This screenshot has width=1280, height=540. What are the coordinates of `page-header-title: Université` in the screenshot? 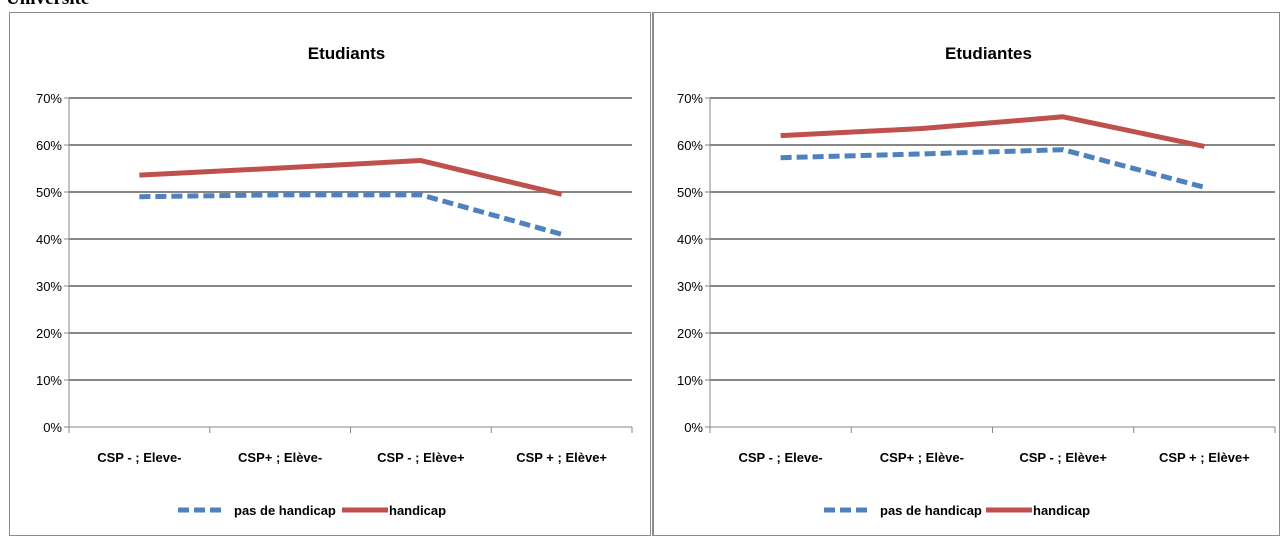 It's located at (47, 5).